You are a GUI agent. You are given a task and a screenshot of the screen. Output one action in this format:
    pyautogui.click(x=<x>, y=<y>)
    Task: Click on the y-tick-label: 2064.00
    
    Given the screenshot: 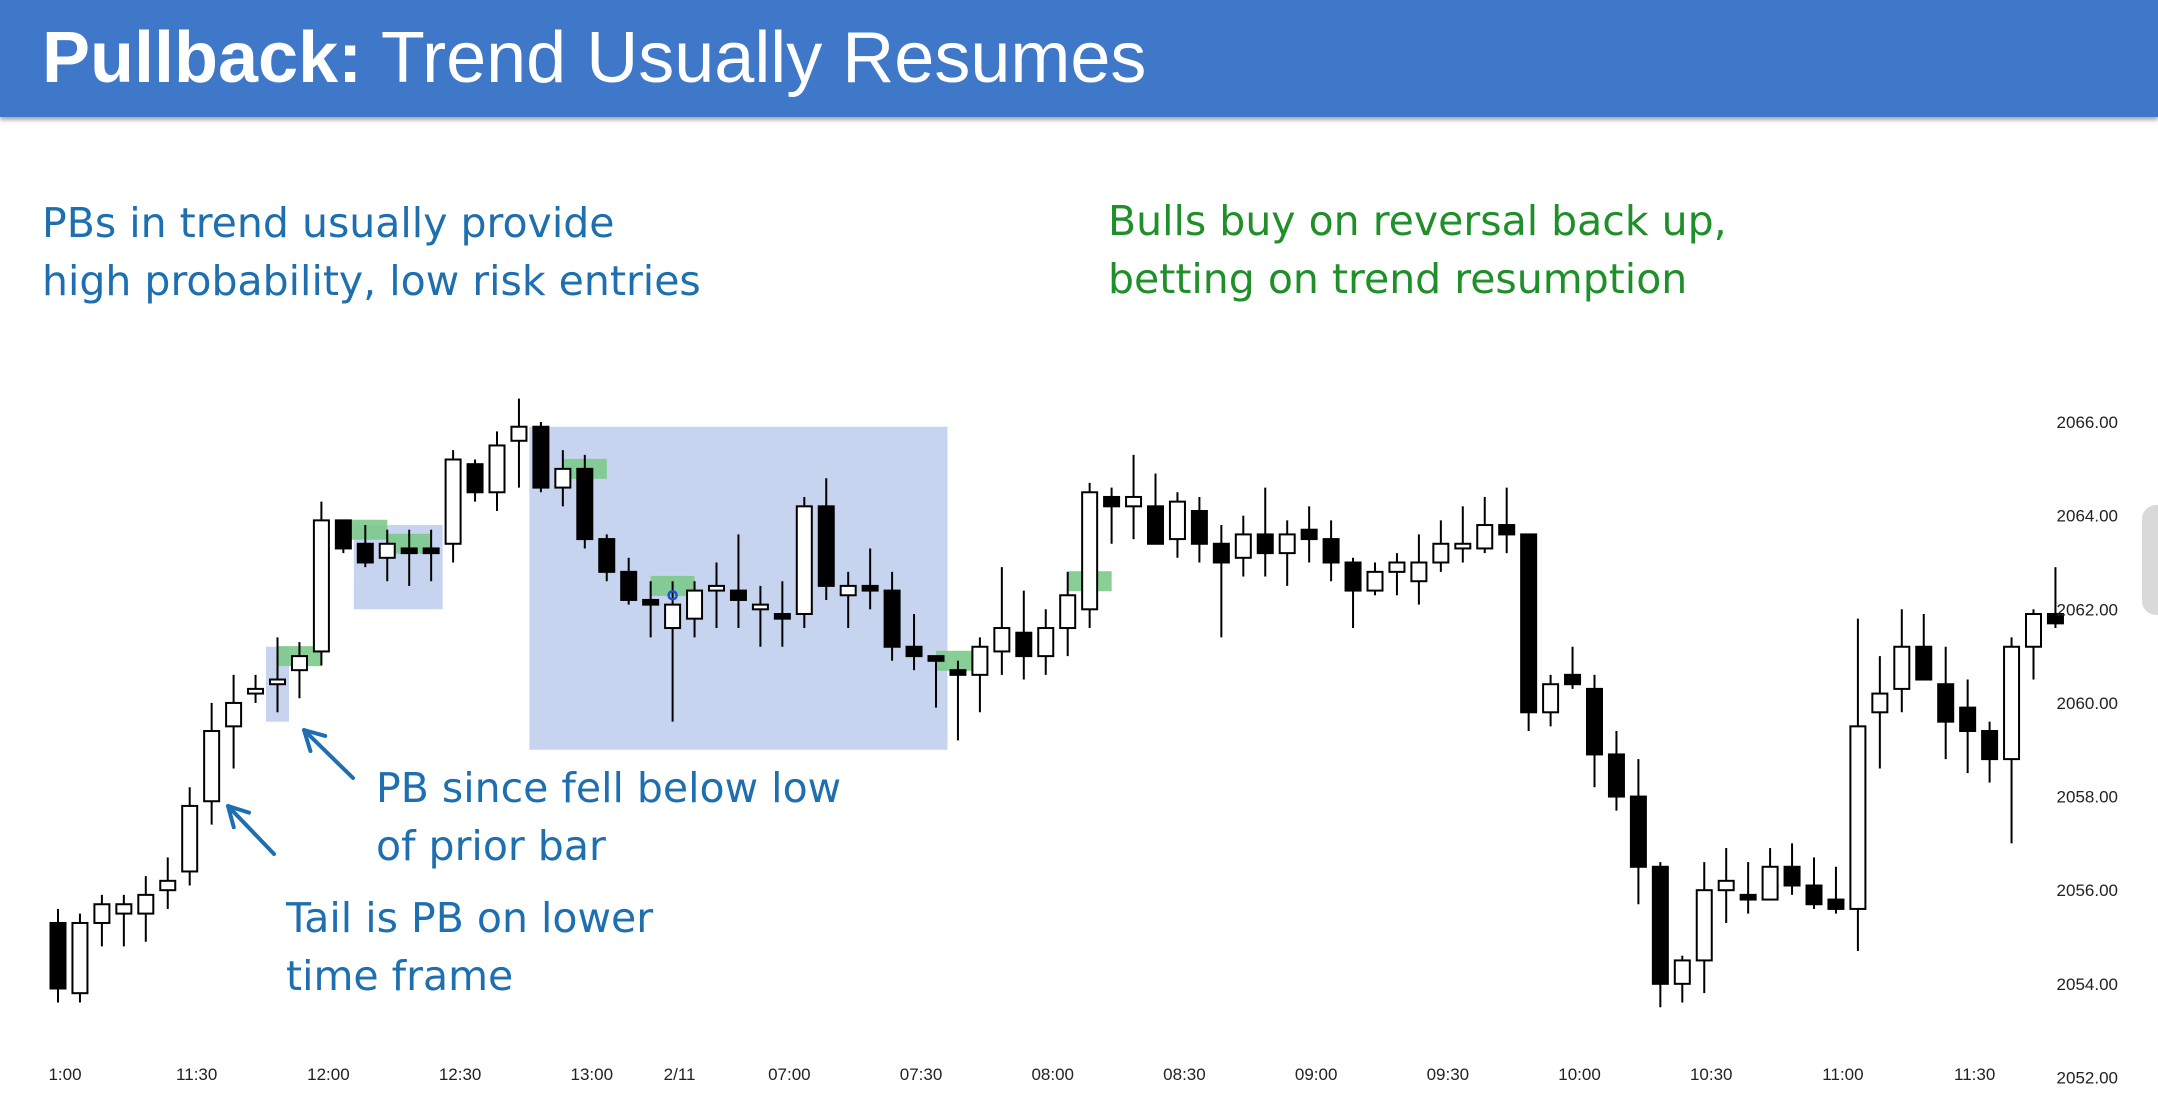 What is the action you would take?
    pyautogui.click(x=2087, y=516)
    